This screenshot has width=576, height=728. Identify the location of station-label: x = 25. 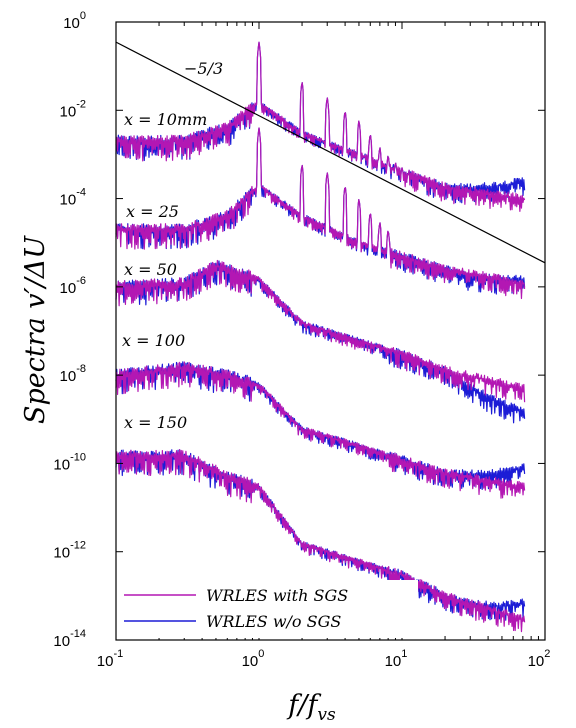
(152, 211).